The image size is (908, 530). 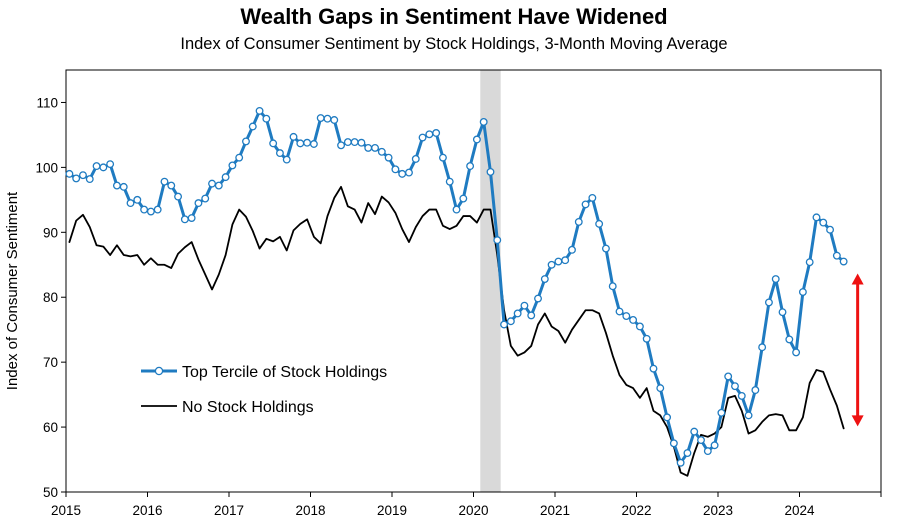 I want to click on chart-title: Wealth Gaps in Sentiment Have Widened, so click(x=453, y=16).